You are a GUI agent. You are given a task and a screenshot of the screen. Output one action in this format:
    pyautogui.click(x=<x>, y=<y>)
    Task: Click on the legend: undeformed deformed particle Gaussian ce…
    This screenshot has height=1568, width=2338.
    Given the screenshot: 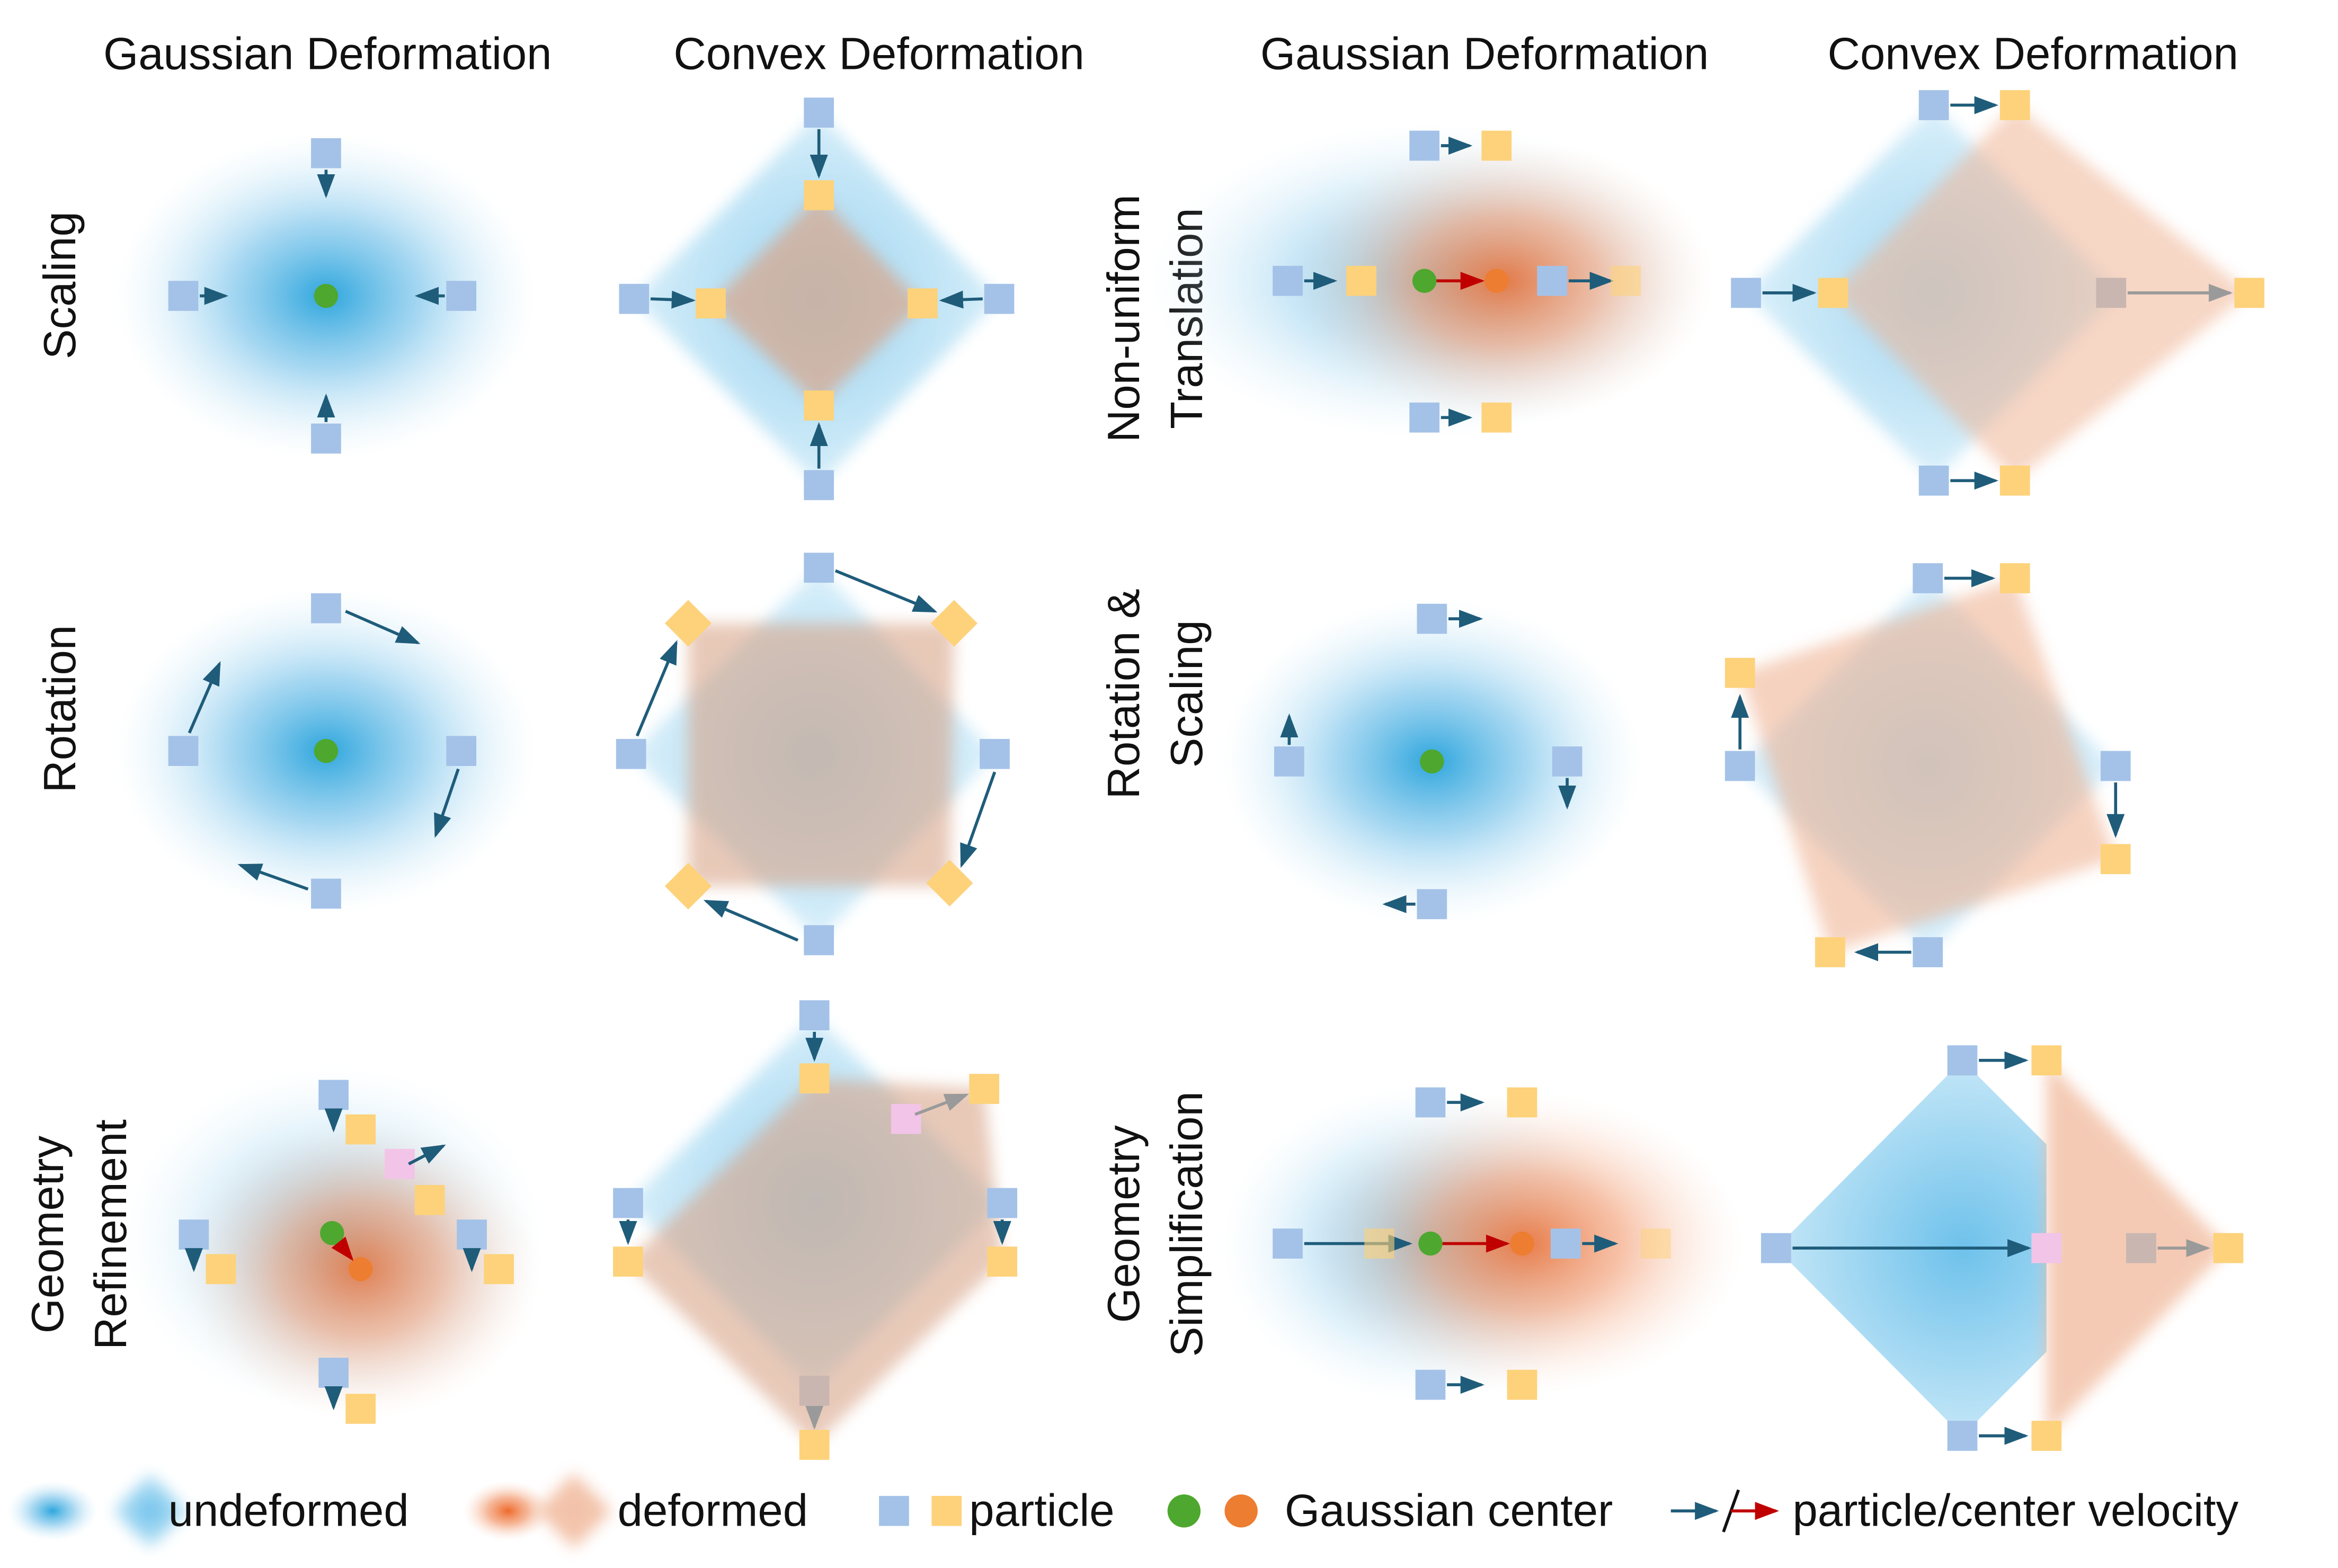 What is the action you would take?
    pyautogui.click(x=1123, y=1511)
    